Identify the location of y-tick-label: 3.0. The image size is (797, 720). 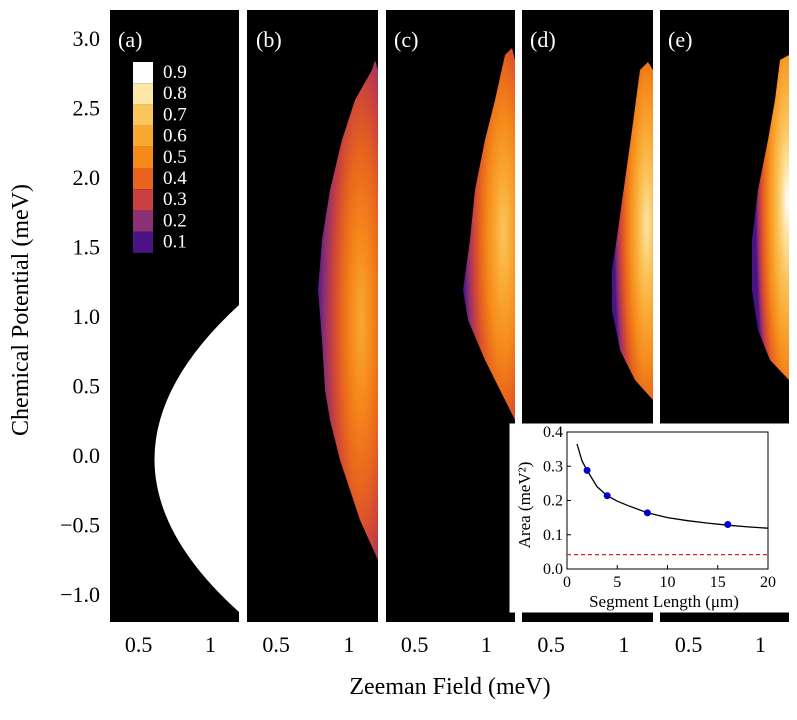
(87, 38).